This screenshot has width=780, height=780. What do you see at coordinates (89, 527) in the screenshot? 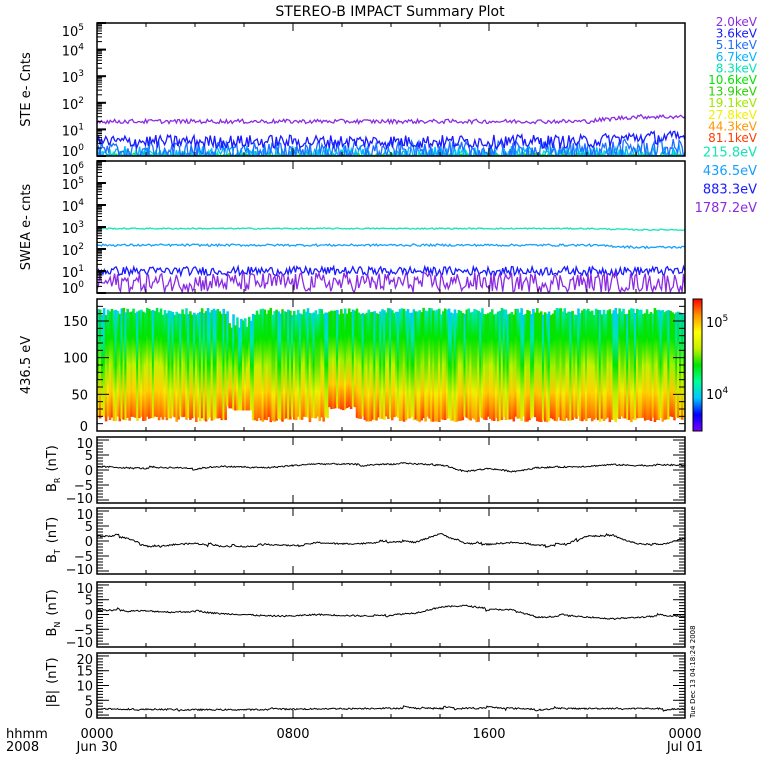
I see `y-tick-label: 5` at bounding box center [89, 527].